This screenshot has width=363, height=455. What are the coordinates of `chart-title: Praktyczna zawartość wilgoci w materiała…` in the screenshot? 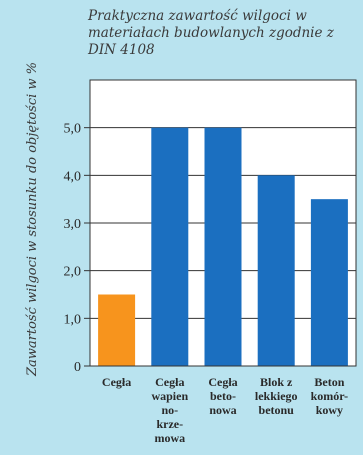 It's located at (211, 33).